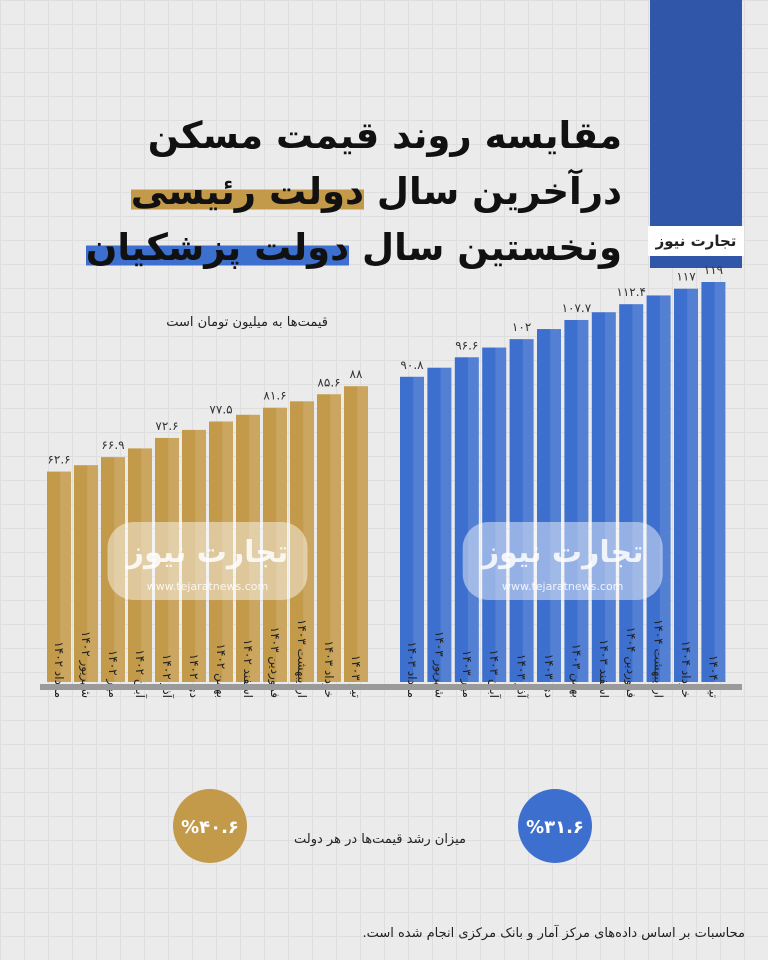 This screenshot has height=960, width=768. I want to click on growth-value: %۴۰.۶, so click(210, 827).